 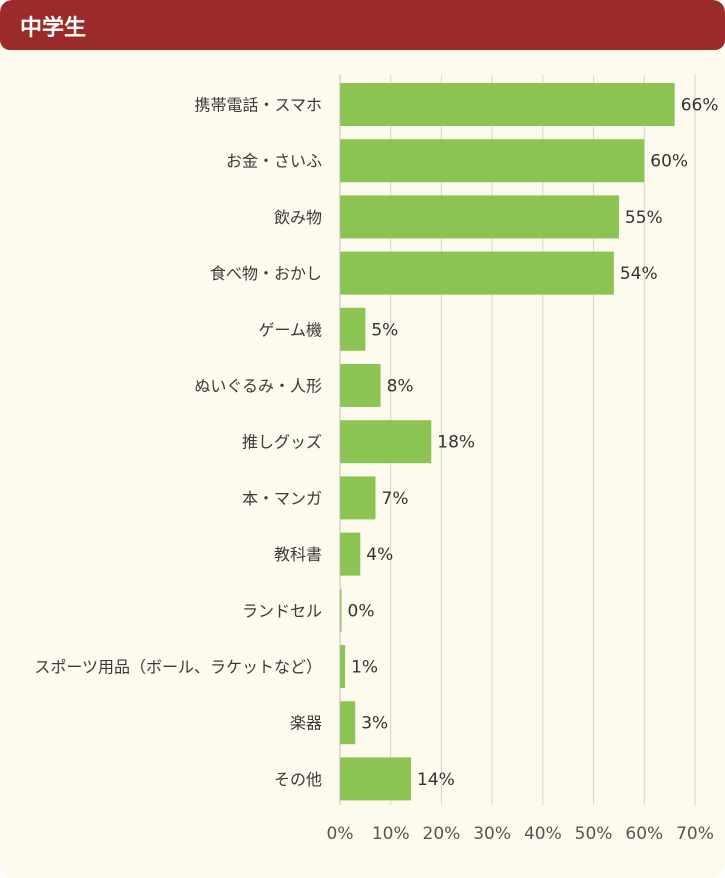 I want to click on value-label: 14%, so click(x=436, y=780).